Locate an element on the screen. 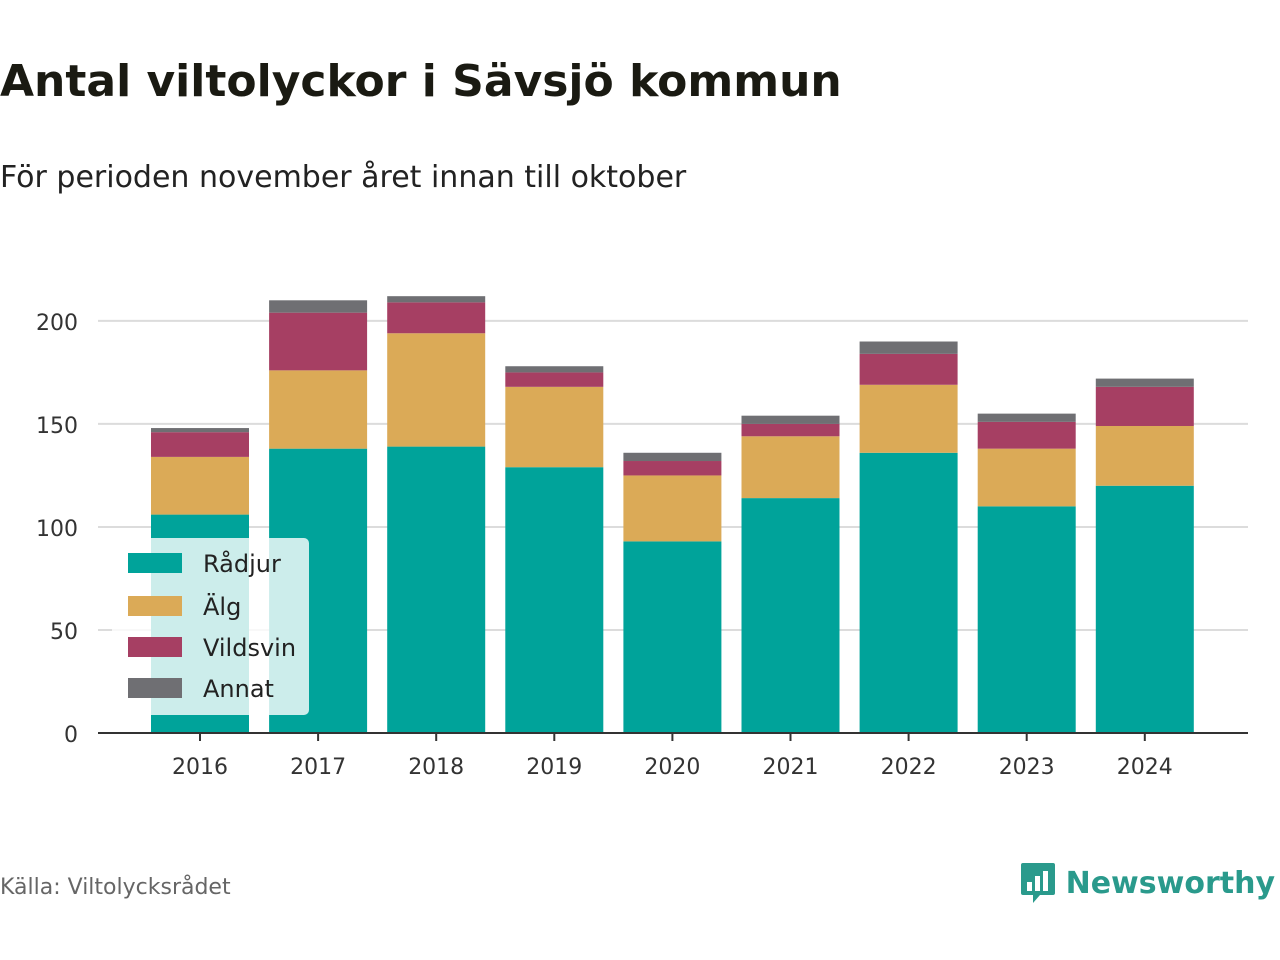  x-tick-label: 2020 is located at coordinates (672, 767).